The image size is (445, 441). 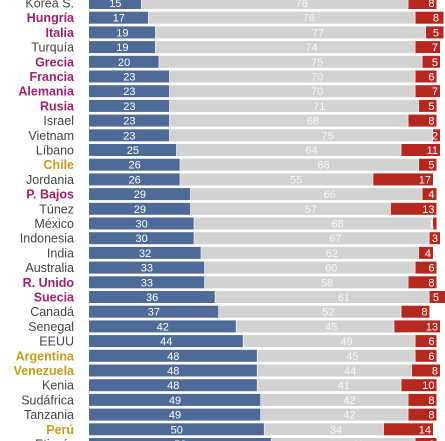 What do you see at coordinates (135, 180) in the screenshot?
I see `blue-value-label: 26` at bounding box center [135, 180].